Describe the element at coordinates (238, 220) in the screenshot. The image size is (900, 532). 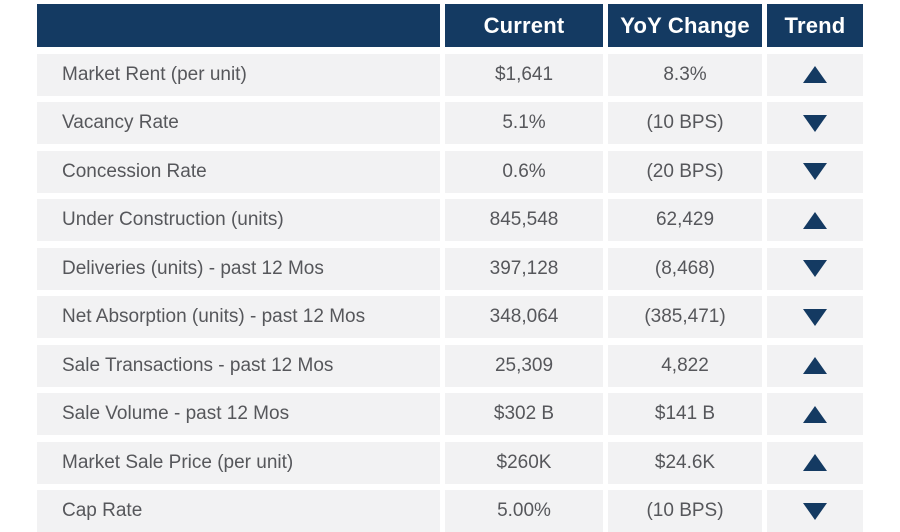
I see `metric-label-cell: Under Construction (units)` at that location.